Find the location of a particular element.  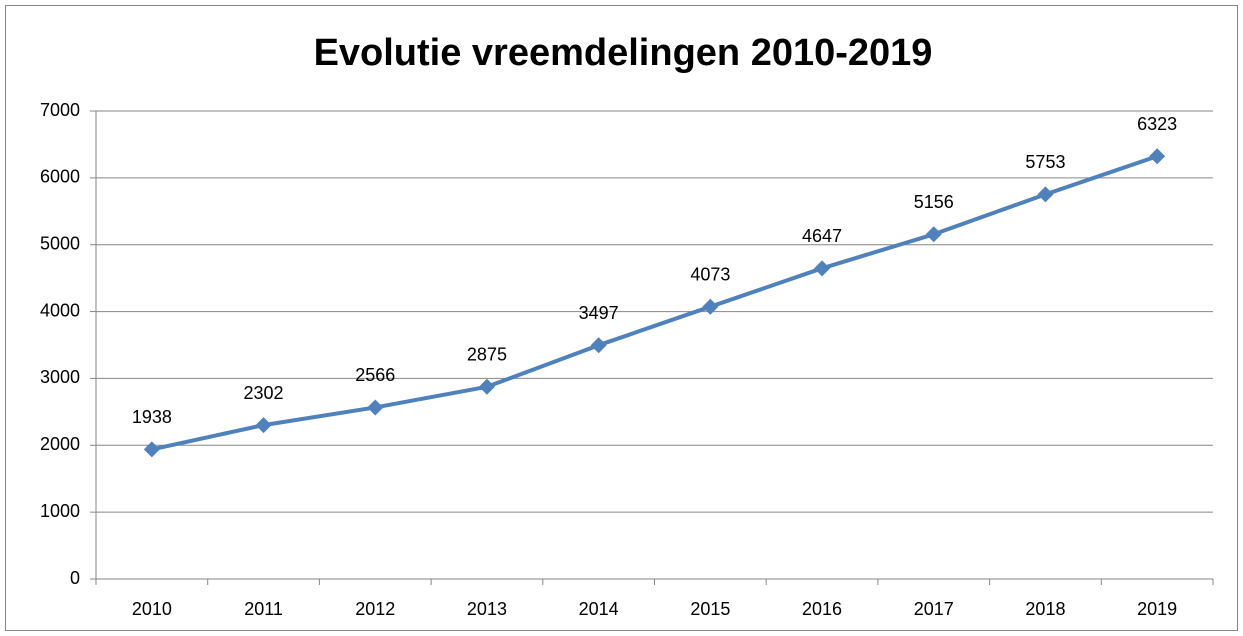

data-label: 5156 is located at coordinates (934, 202).